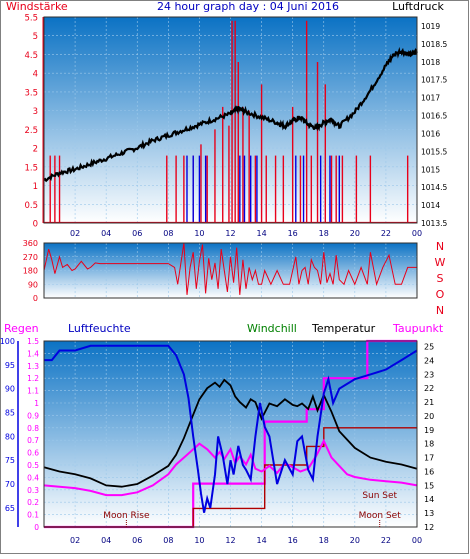 The width and height of the screenshot is (470, 559). What do you see at coordinates (33, 353) in the screenshot?
I see `rain-tick-label: 1.4` at bounding box center [33, 353].